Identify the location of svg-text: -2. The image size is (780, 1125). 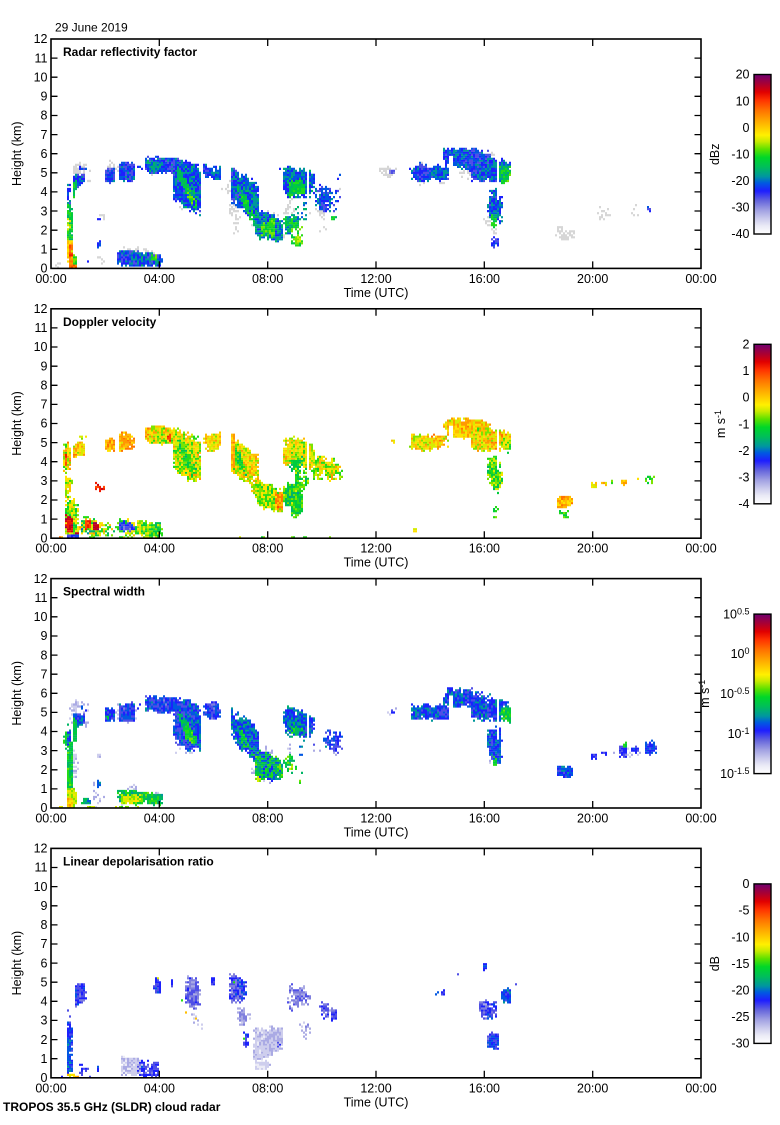
(743, 451).